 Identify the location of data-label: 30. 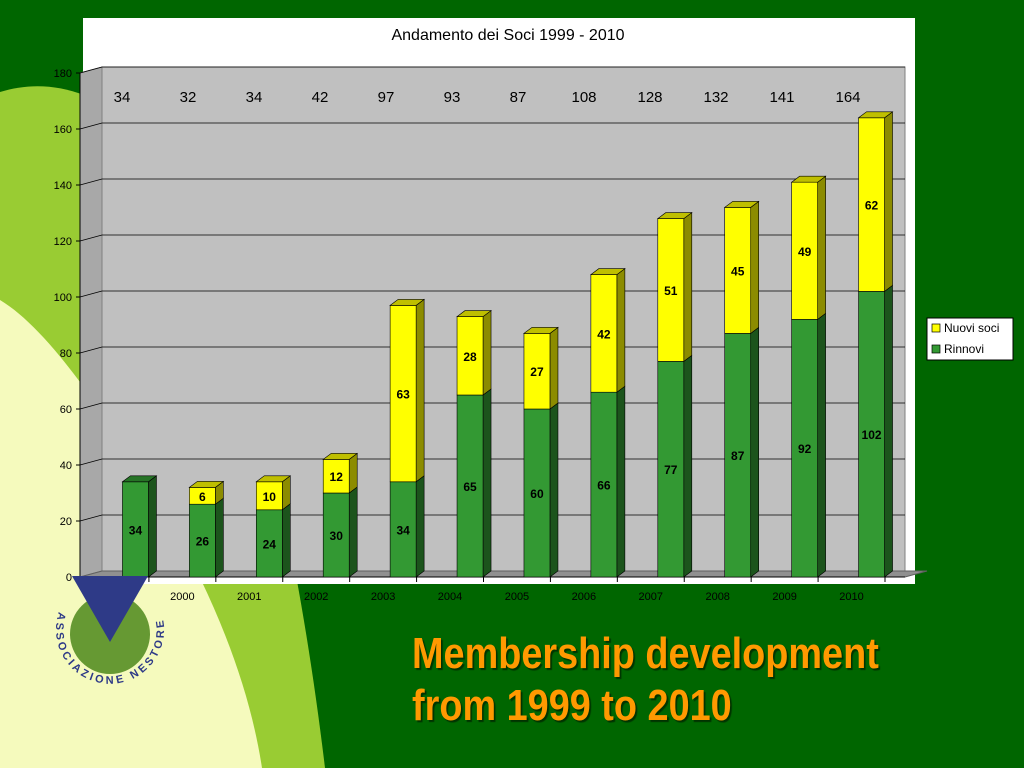
(337, 536).